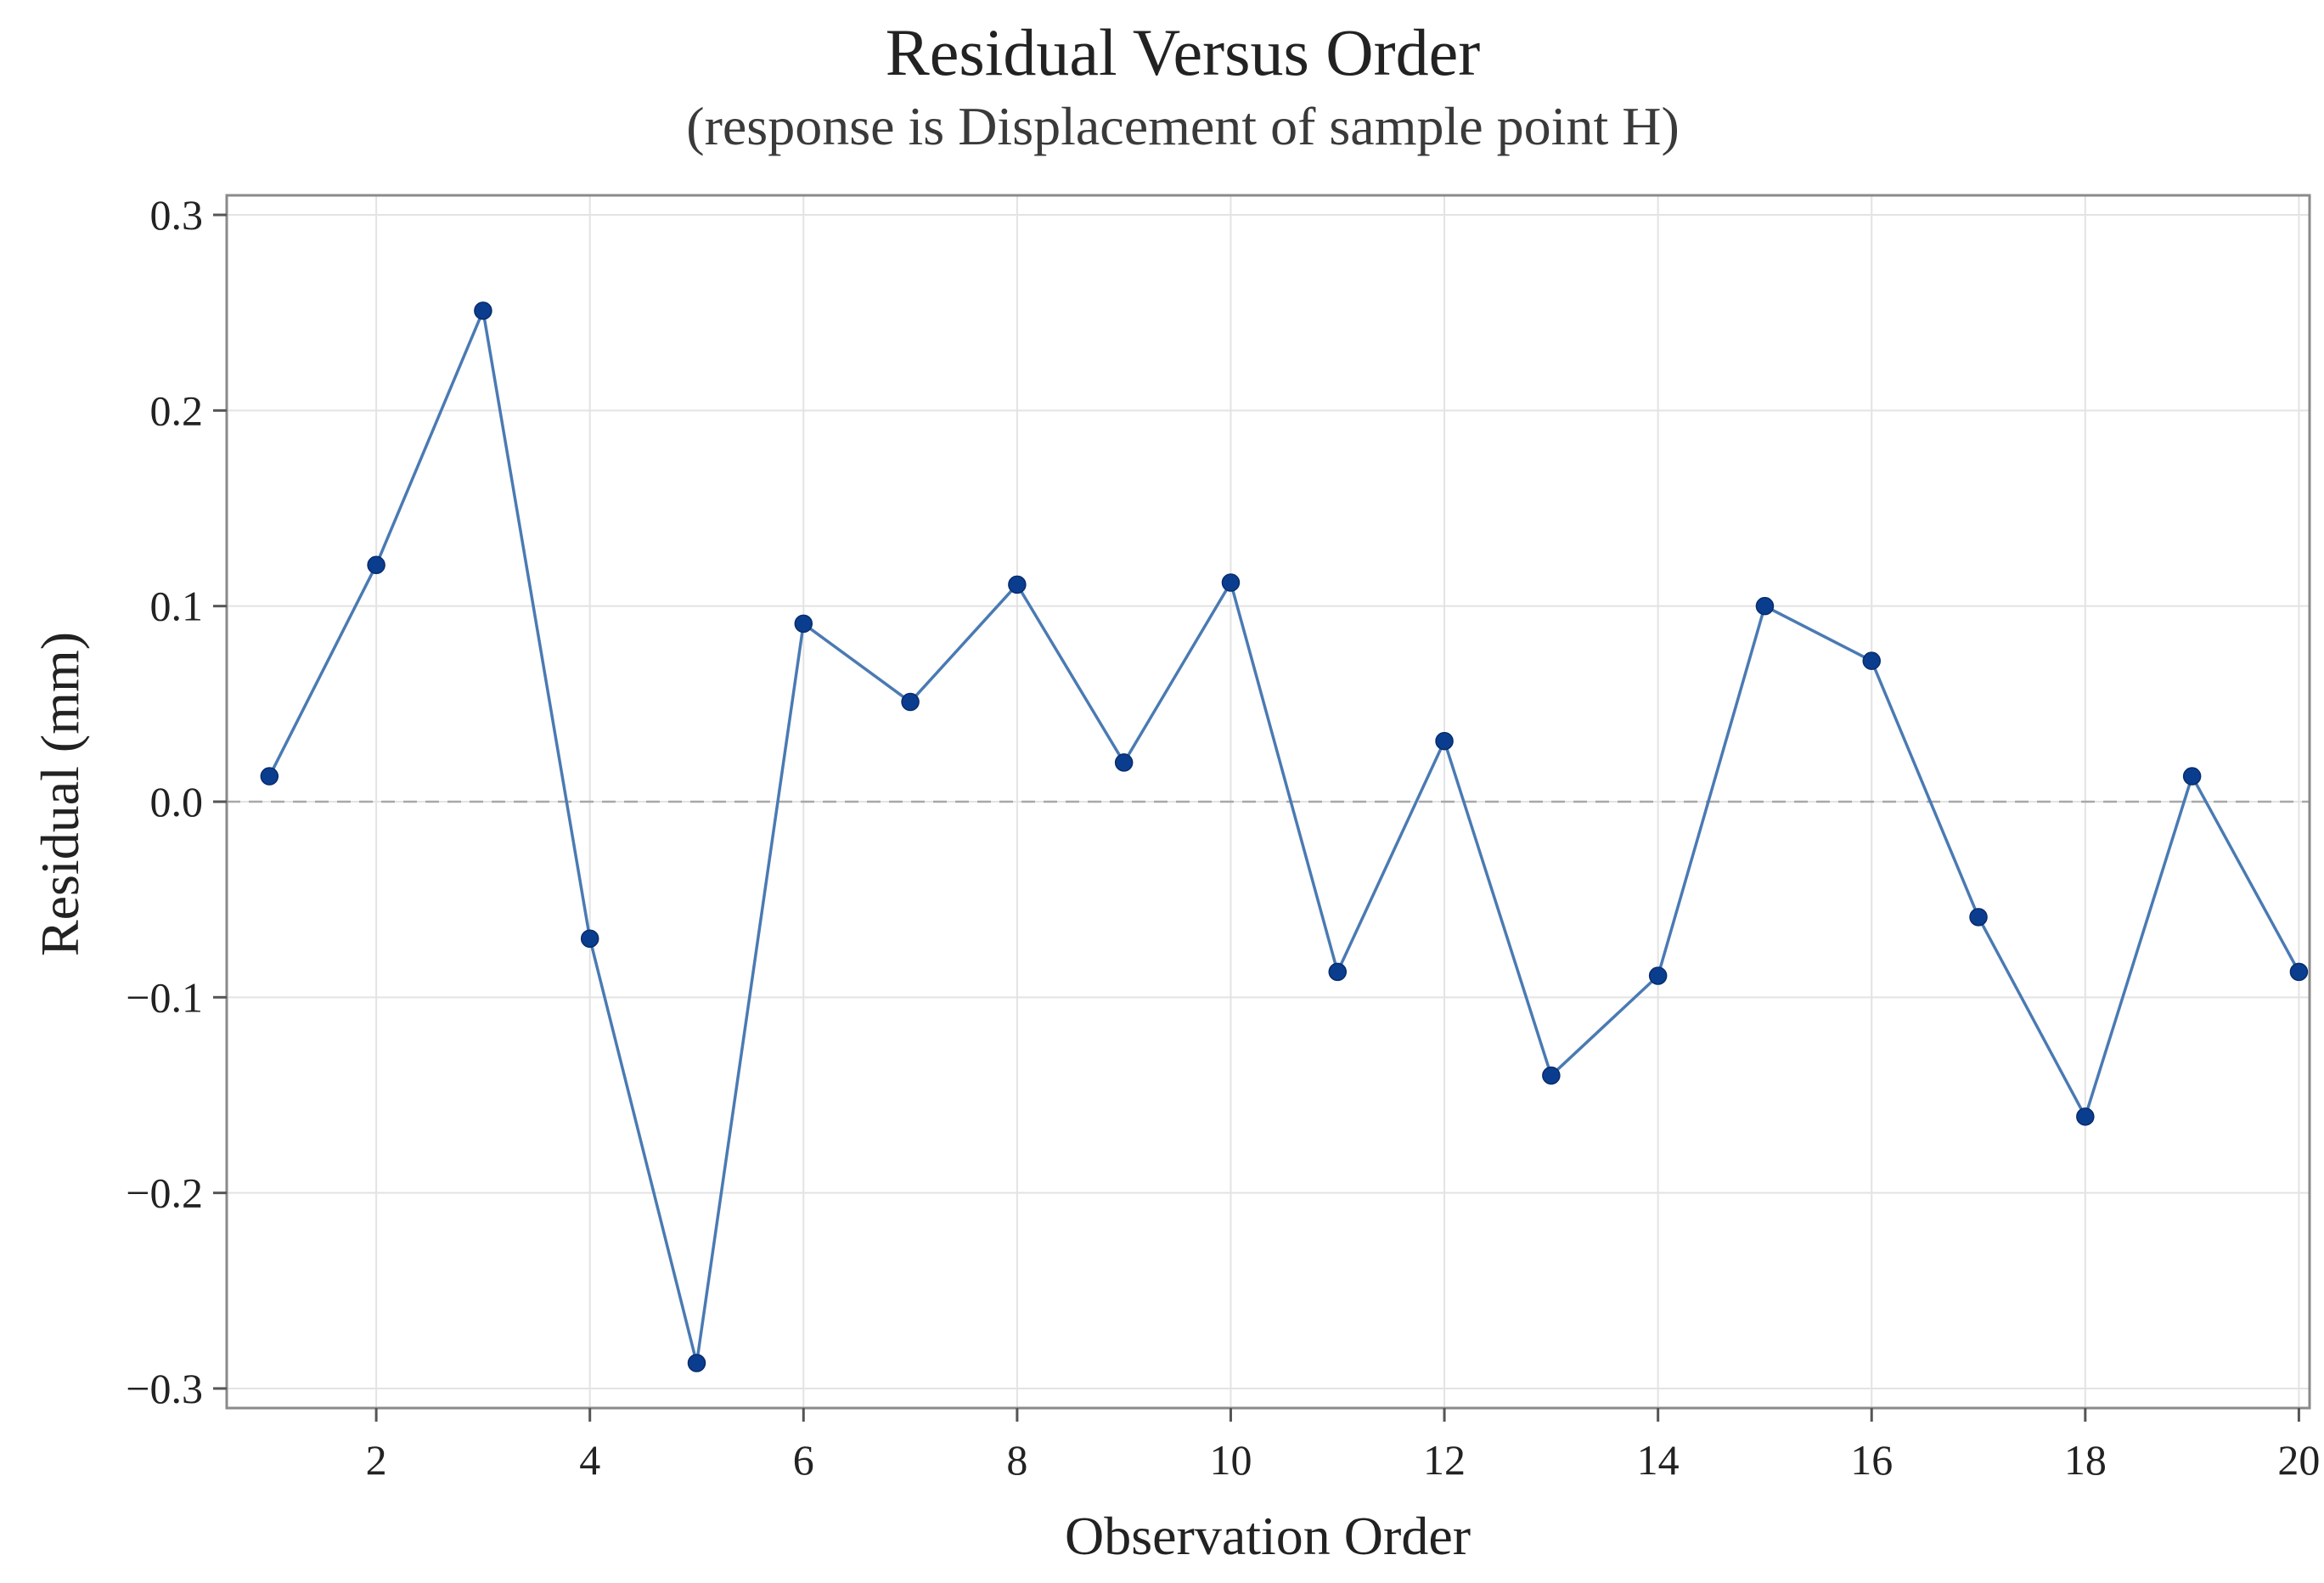  Describe the element at coordinates (803, 1460) in the screenshot. I see `x-tick-label: 6` at that location.